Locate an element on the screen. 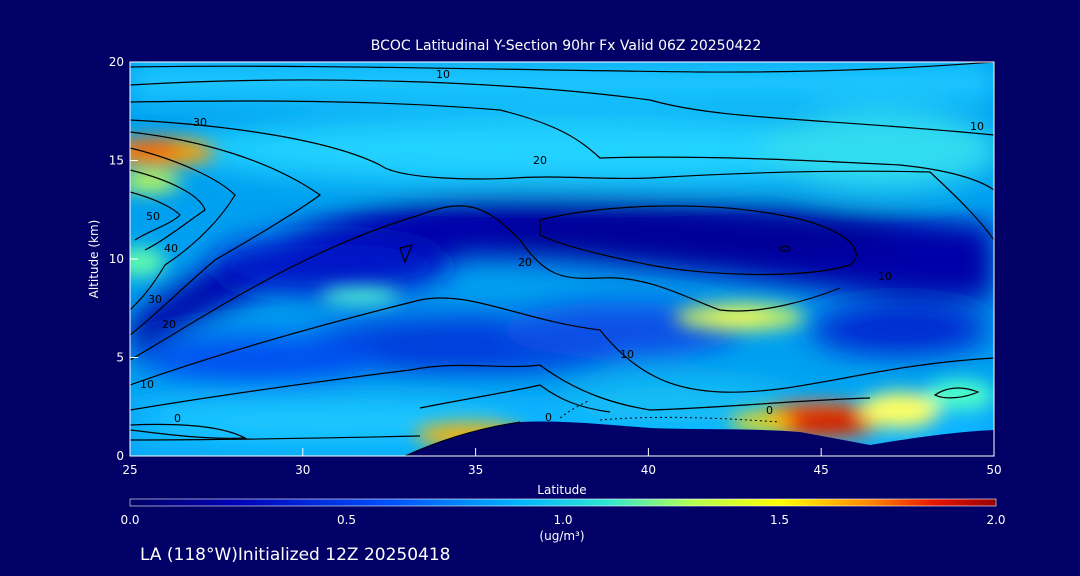  terrain is located at coordinates (699, 438).